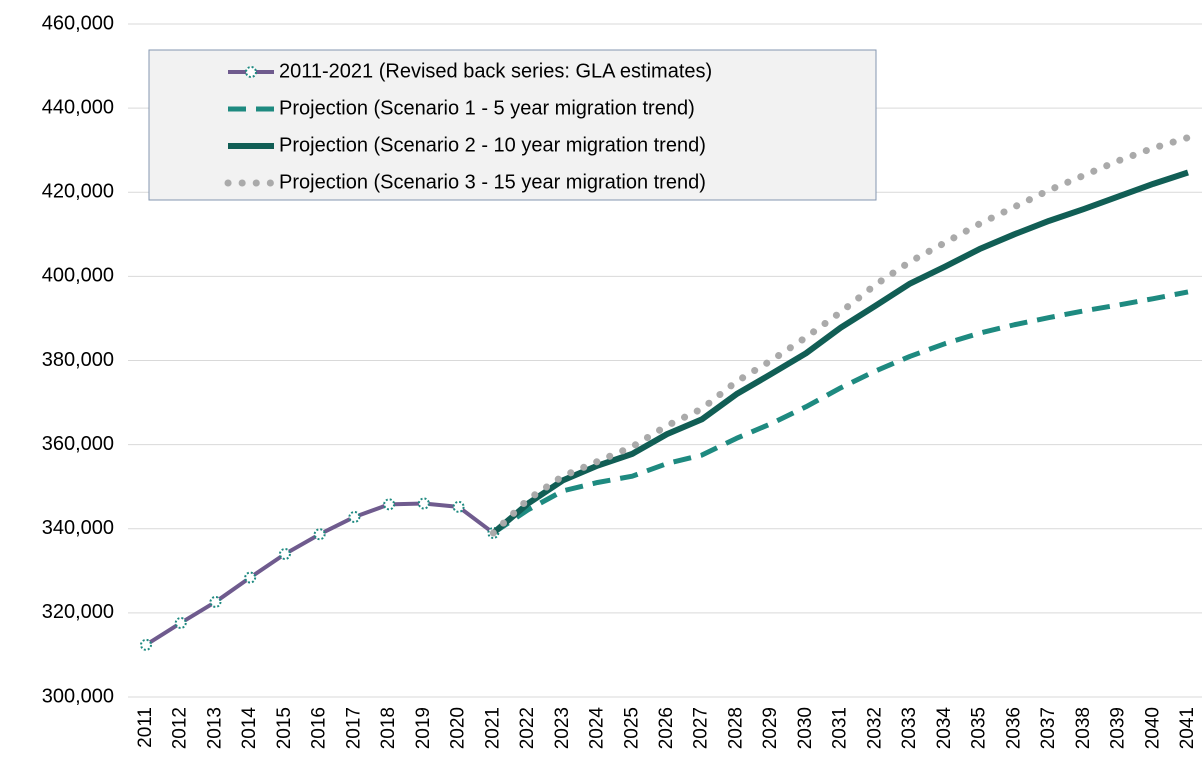 The height and width of the screenshot is (769, 1202). Describe the element at coordinates (78, 107) in the screenshot. I see `y-tick-label: 440,000` at that location.